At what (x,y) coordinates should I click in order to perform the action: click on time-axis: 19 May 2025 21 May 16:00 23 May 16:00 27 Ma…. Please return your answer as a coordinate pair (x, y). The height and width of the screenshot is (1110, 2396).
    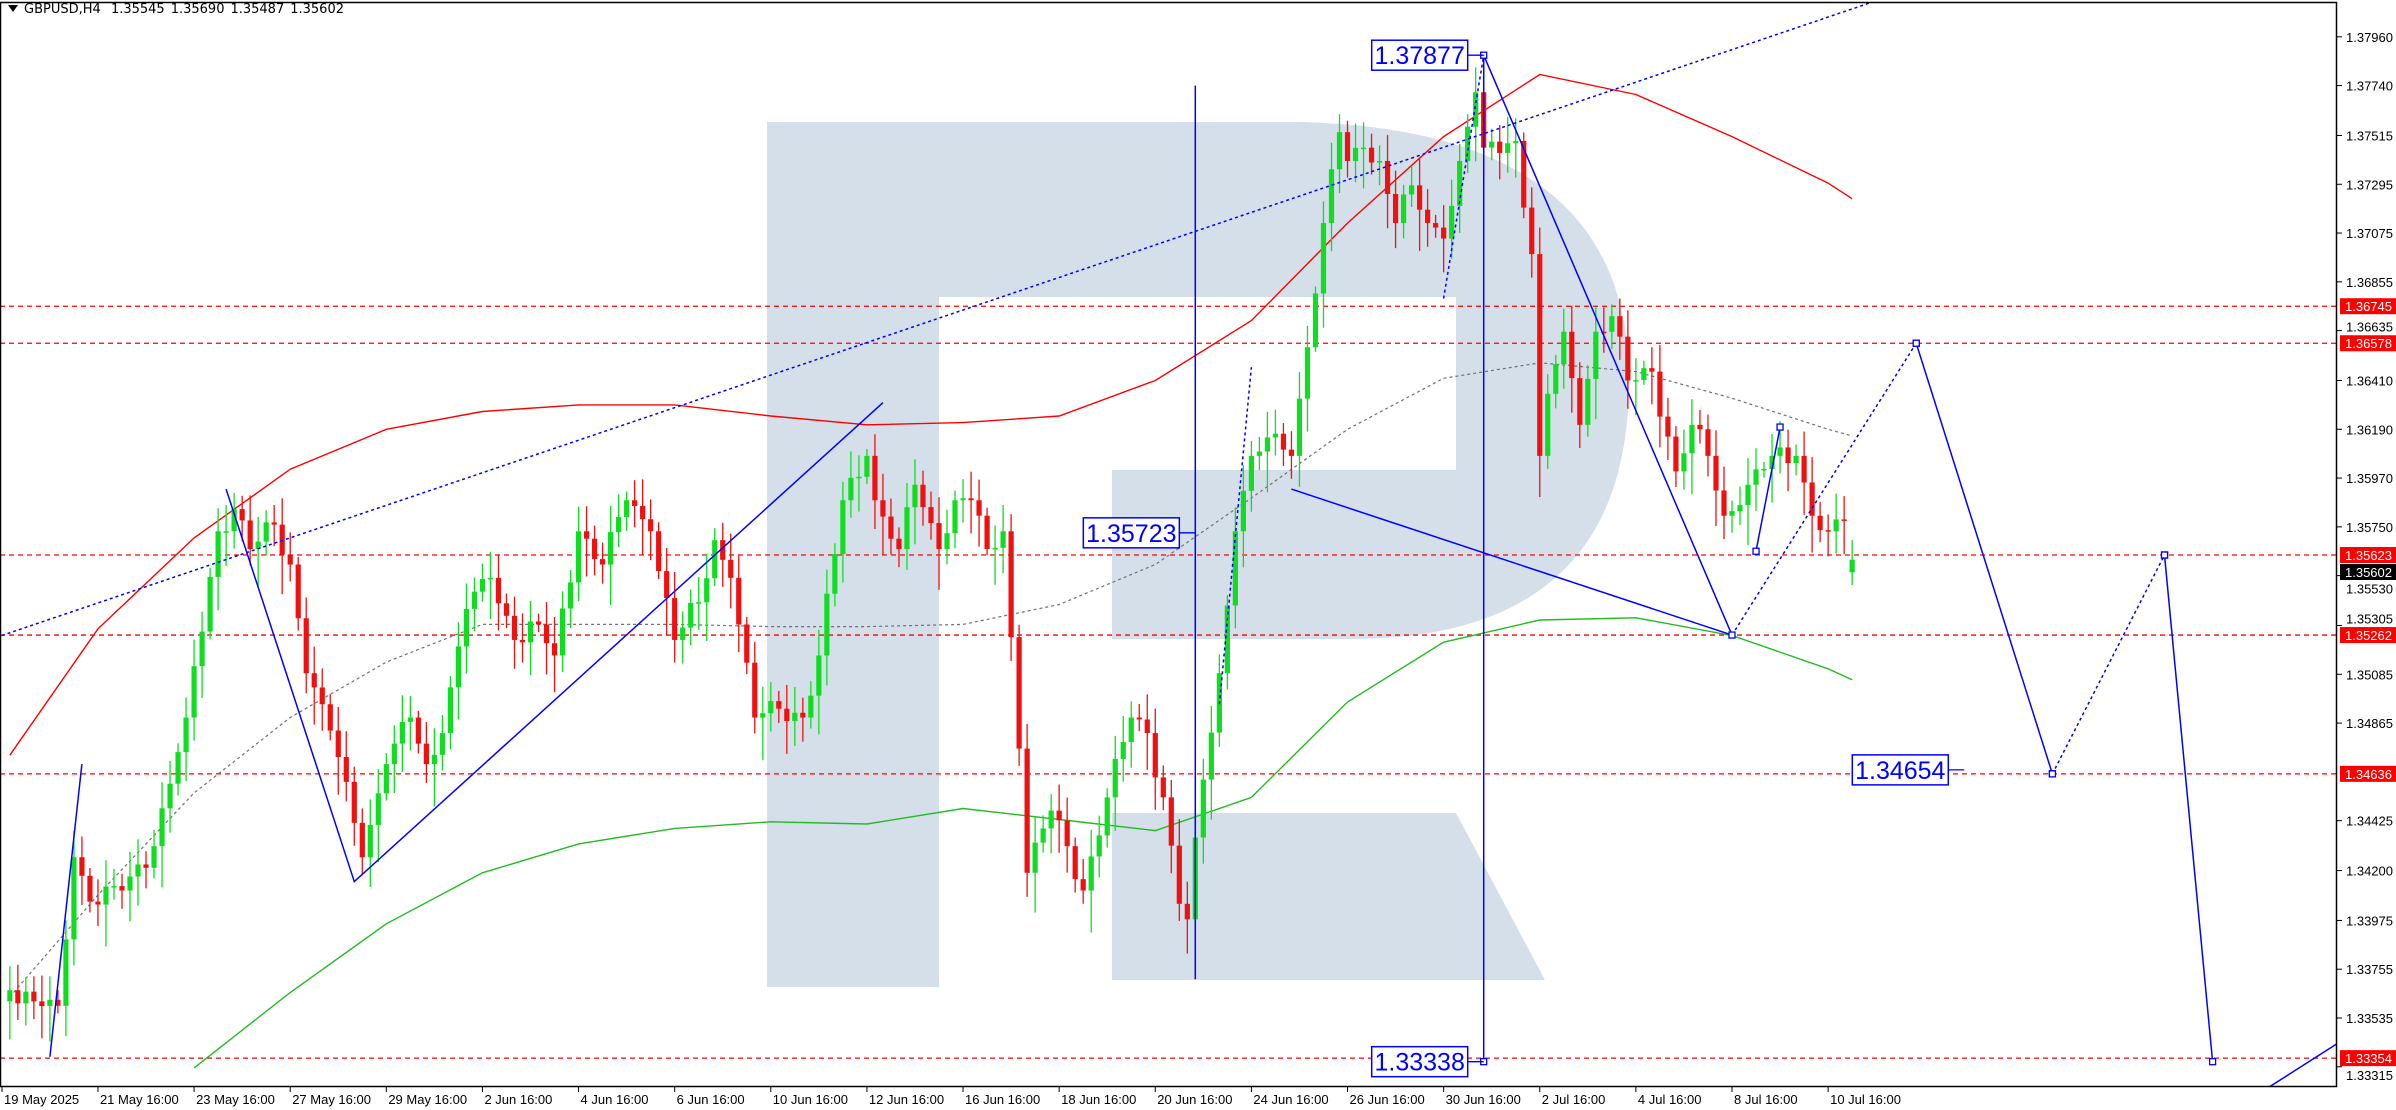
    Looking at the image, I should click on (951, 1096).